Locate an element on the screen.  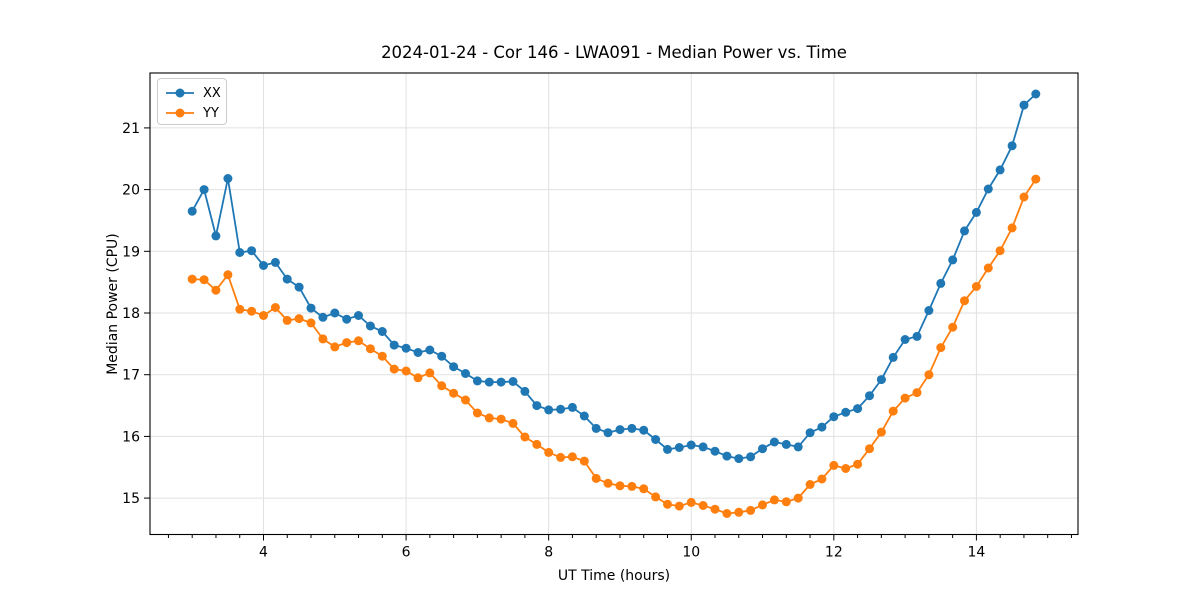
y-axis-label: Median Power (CPU) is located at coordinates (113, 304).